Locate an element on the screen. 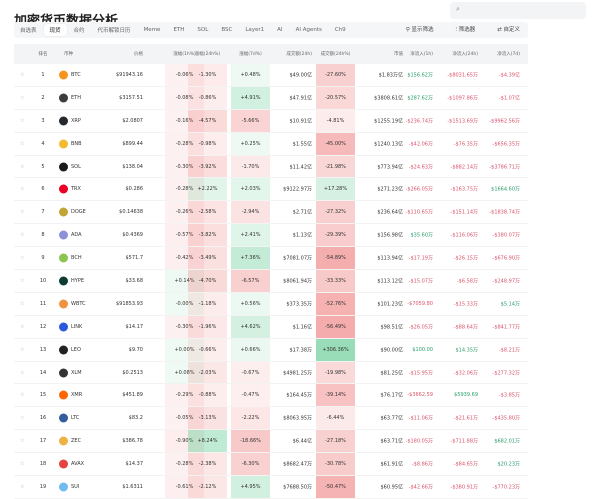 Image resolution: width=600 pixels, height=499 pixels. coin-symbol: ZEC is located at coordinates (76, 441).